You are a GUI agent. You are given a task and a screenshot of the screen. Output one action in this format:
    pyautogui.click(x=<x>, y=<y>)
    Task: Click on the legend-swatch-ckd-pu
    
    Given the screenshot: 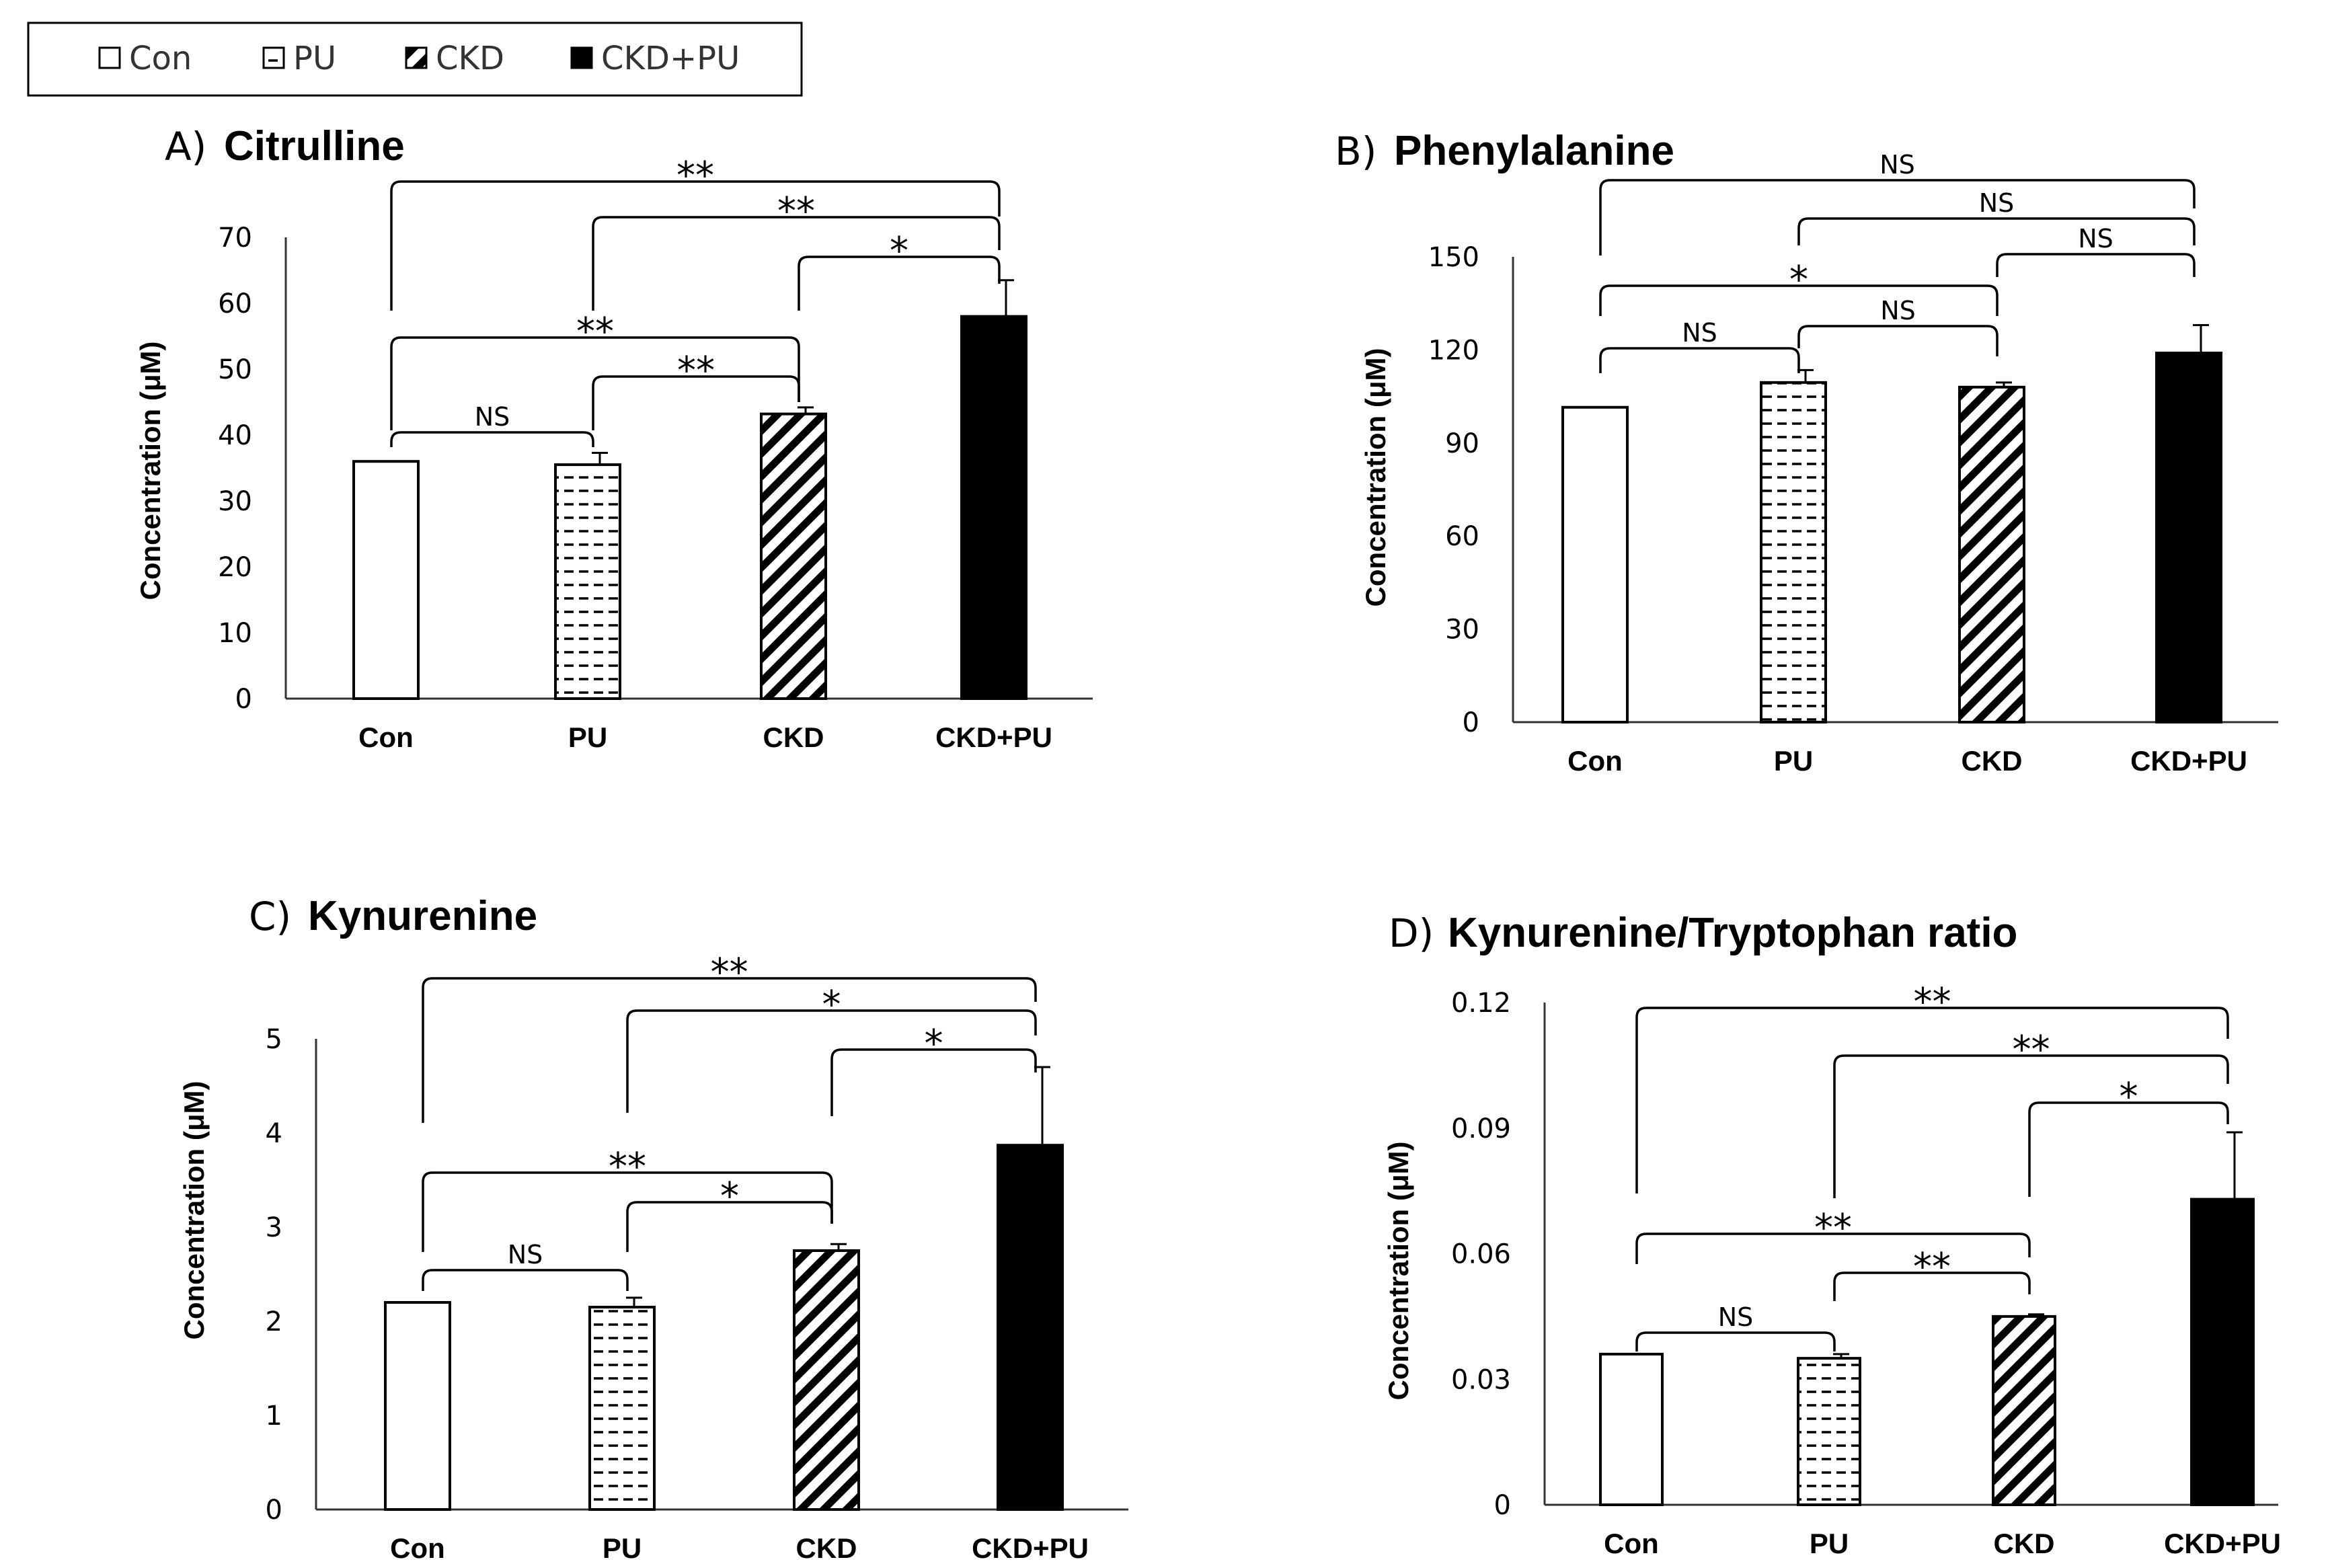 What is the action you would take?
    pyautogui.click(x=581, y=57)
    